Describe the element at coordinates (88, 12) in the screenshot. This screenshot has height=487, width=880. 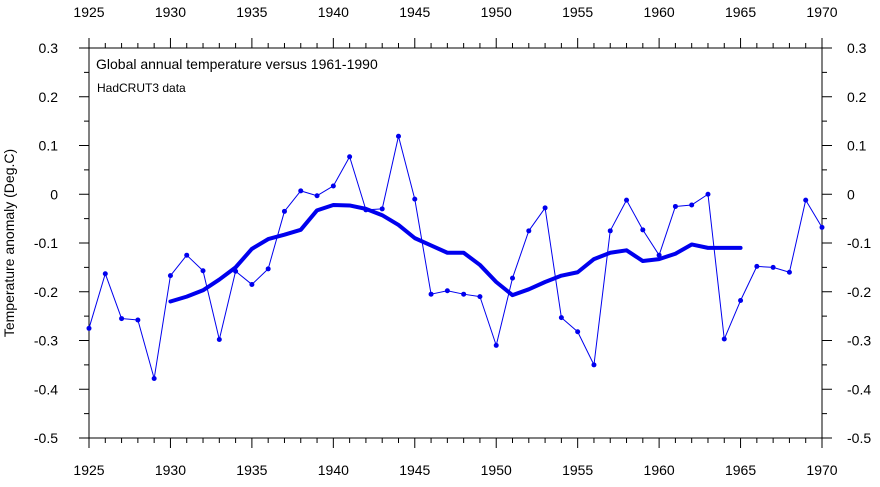
I see `x-tick-label-top: 1925` at that location.